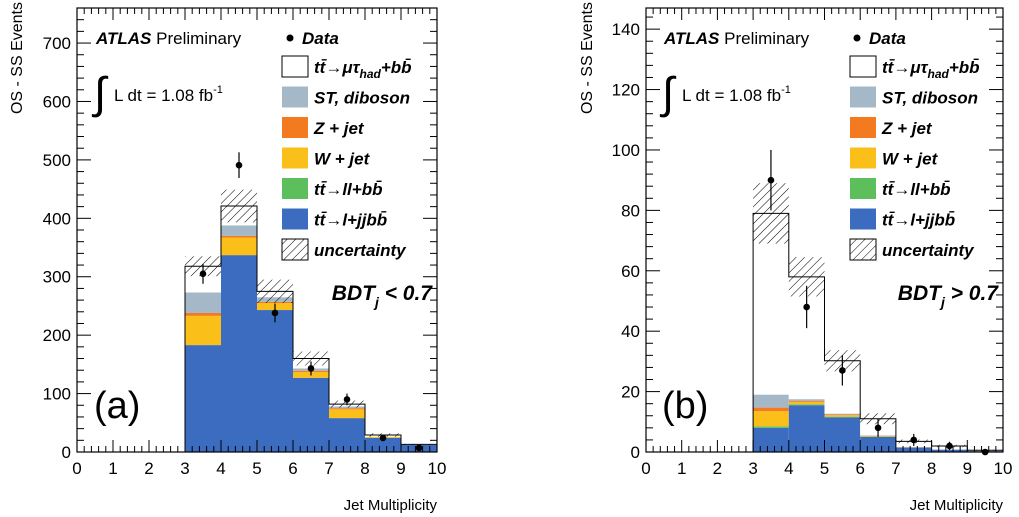 The image size is (1019, 517). What do you see at coordinates (918, 220) in the screenshot?
I see `legend-label: tt̄→l+jjbb̄` at bounding box center [918, 220].